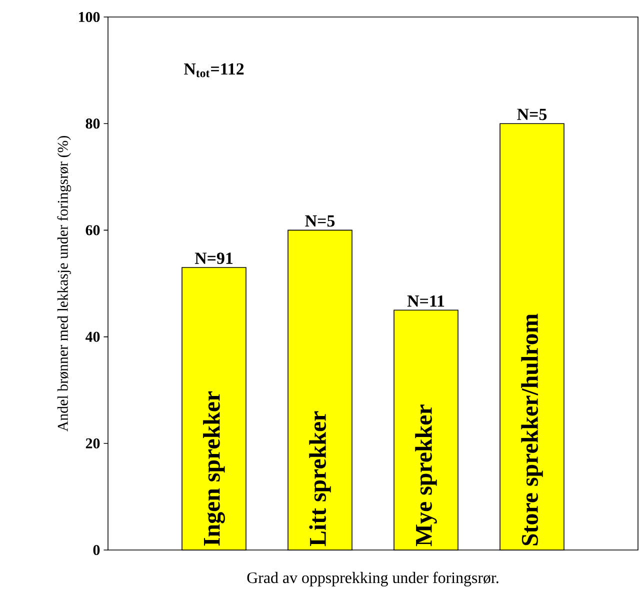 This screenshot has height=612, width=640. Describe the element at coordinates (213, 258) in the screenshot. I see `annotation: N=91` at that location.